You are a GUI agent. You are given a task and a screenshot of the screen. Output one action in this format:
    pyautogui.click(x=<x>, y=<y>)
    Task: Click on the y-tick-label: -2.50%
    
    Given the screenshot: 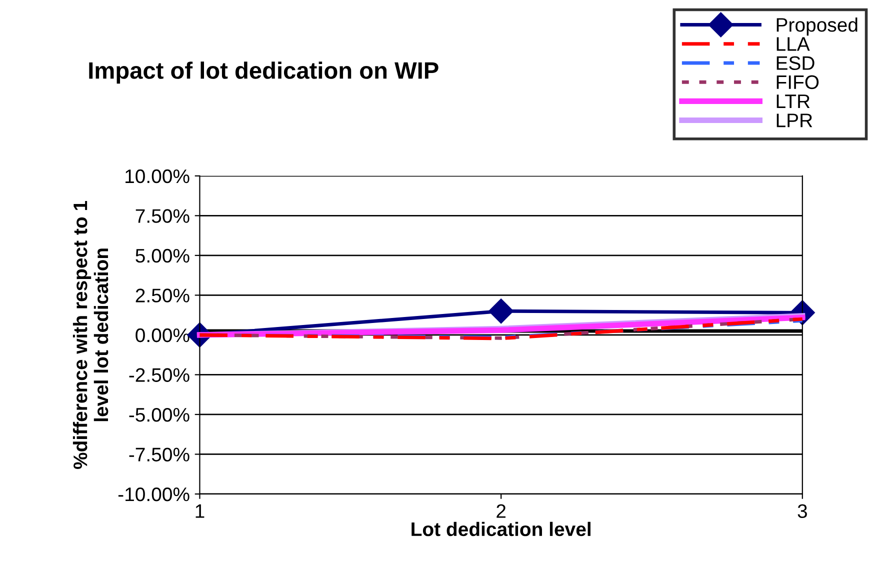 What is the action you would take?
    pyautogui.click(x=159, y=375)
    